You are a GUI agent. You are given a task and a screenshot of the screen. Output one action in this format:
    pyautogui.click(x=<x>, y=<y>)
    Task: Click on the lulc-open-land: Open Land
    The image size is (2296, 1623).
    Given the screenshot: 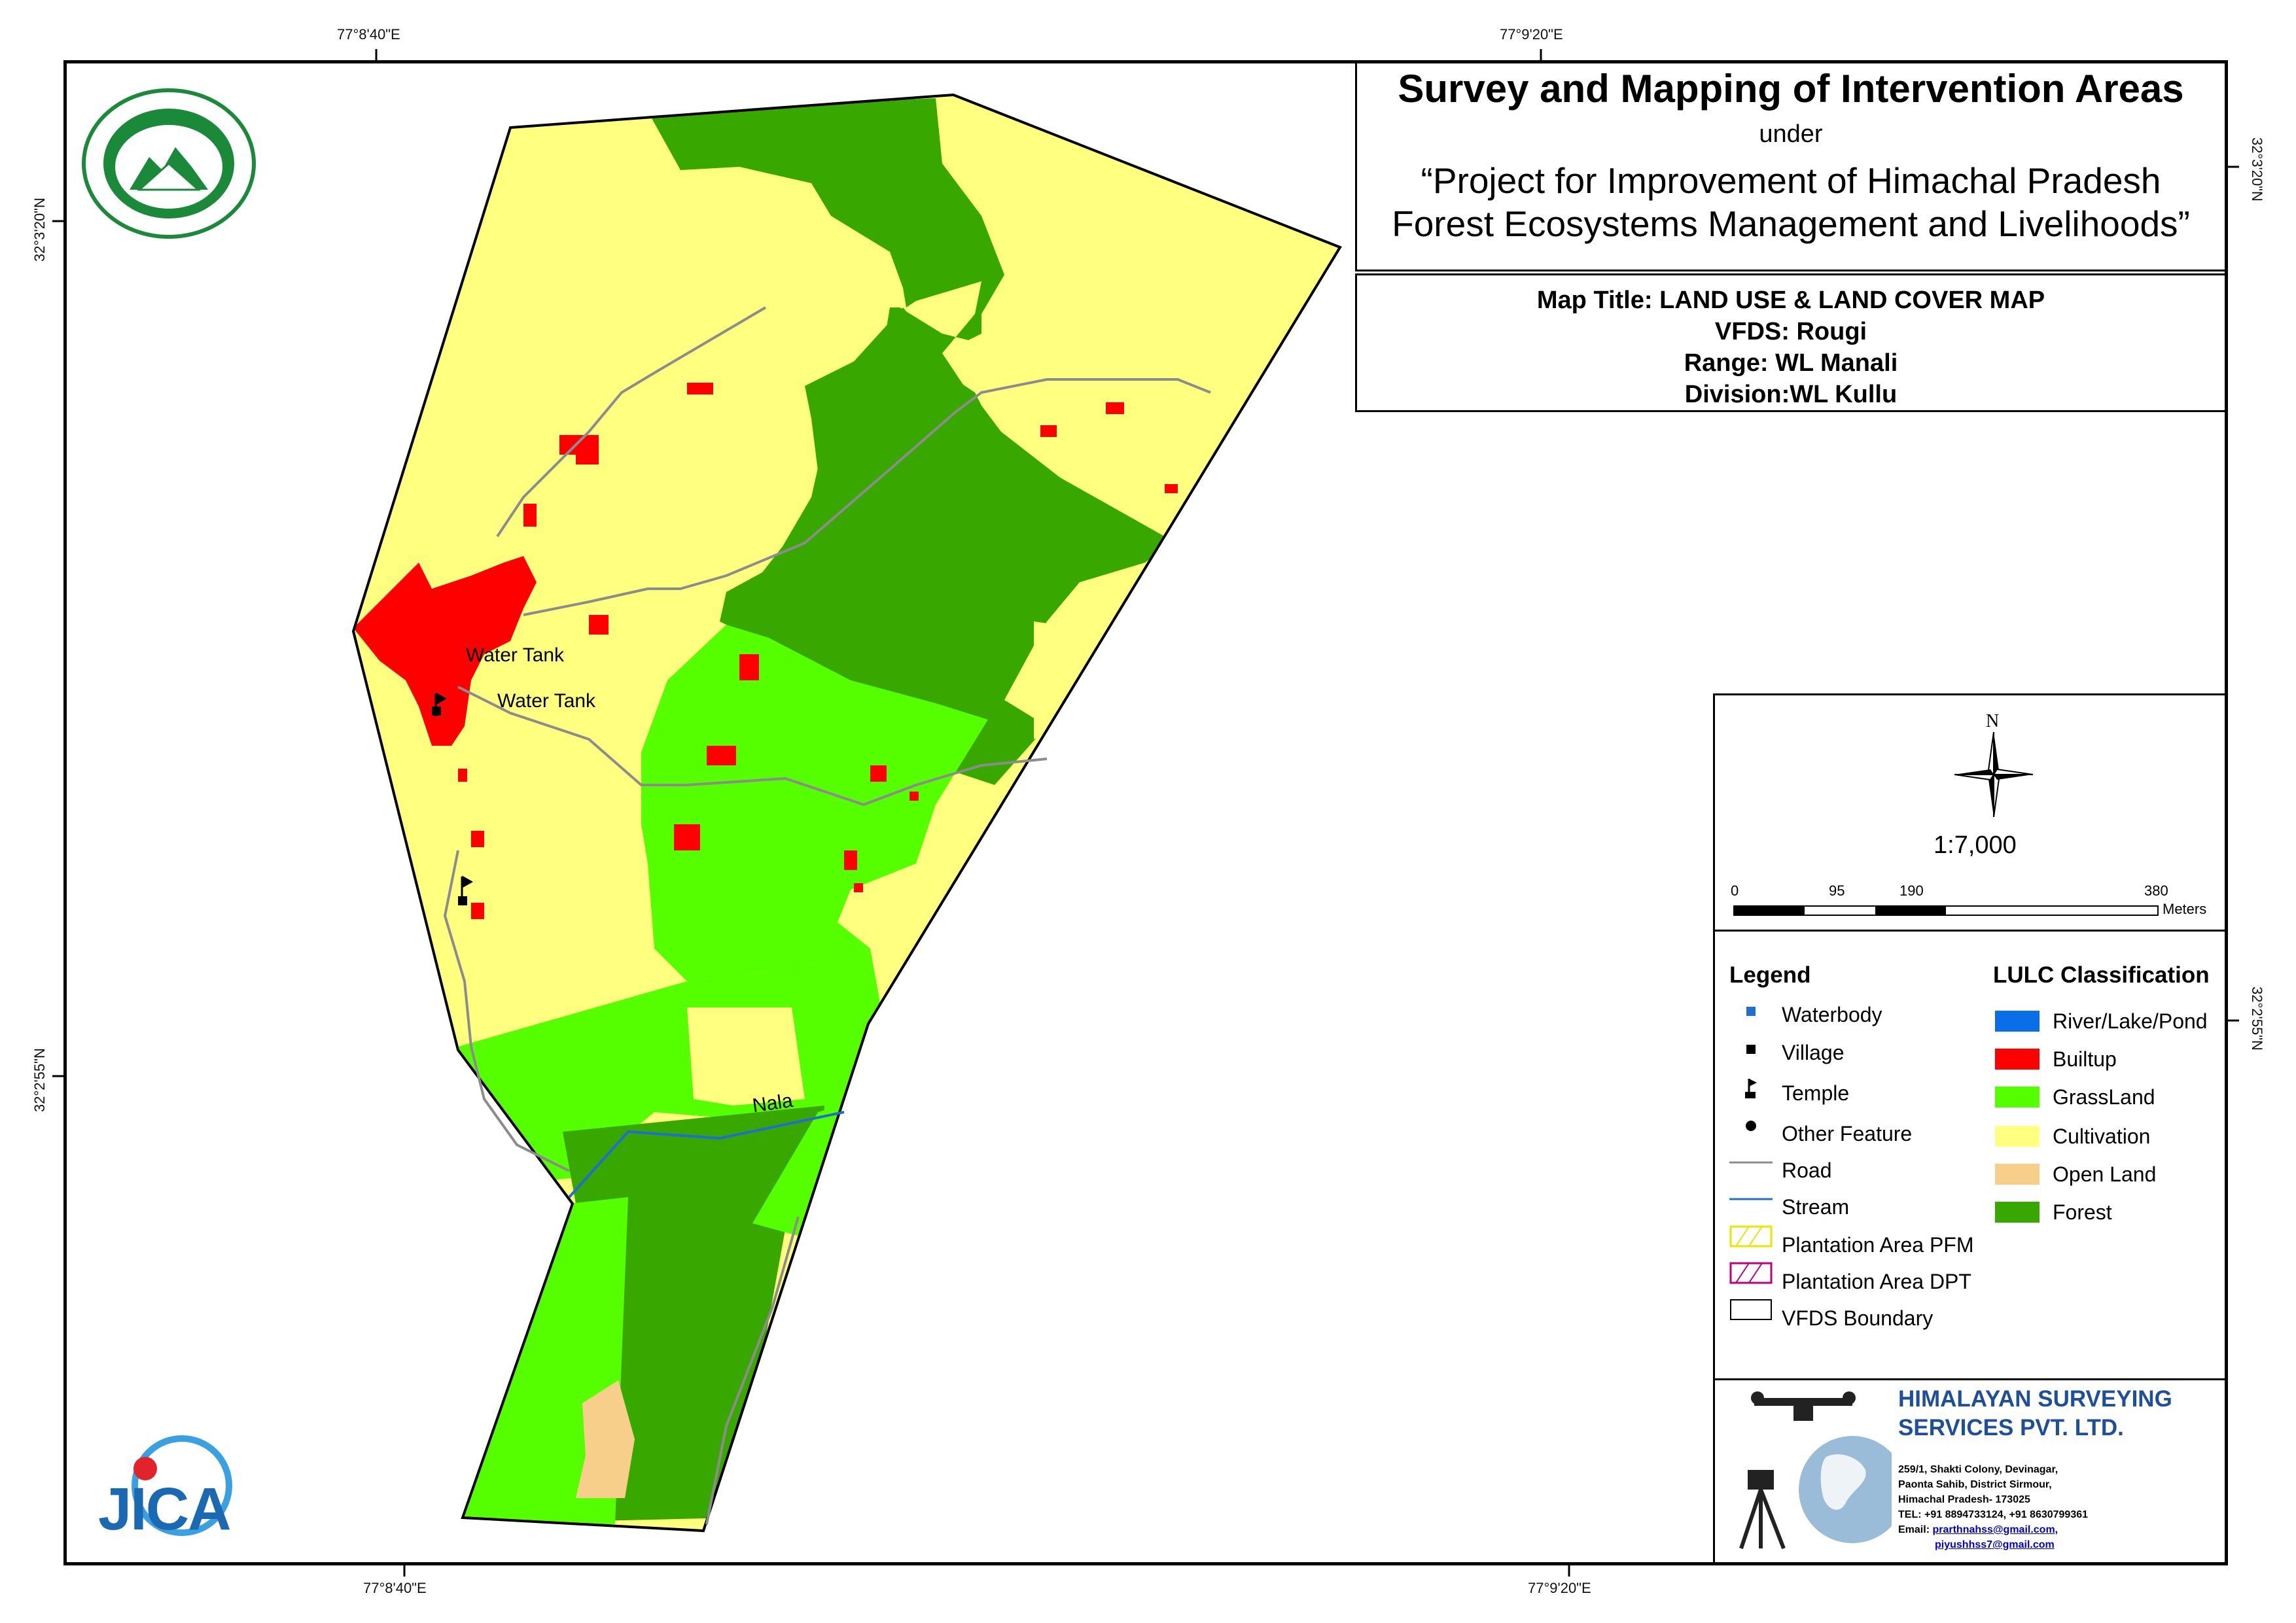 What is the action you would take?
    pyautogui.click(x=2105, y=1174)
    